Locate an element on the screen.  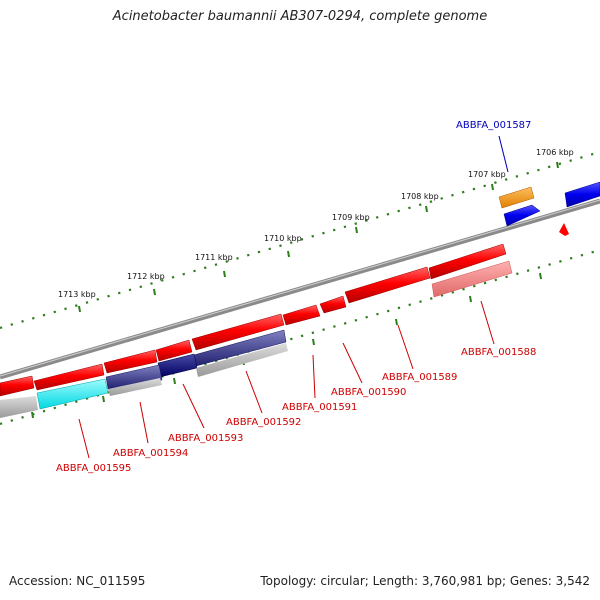
tick-label-1712: 1712 kbp is located at coordinates (146, 276).